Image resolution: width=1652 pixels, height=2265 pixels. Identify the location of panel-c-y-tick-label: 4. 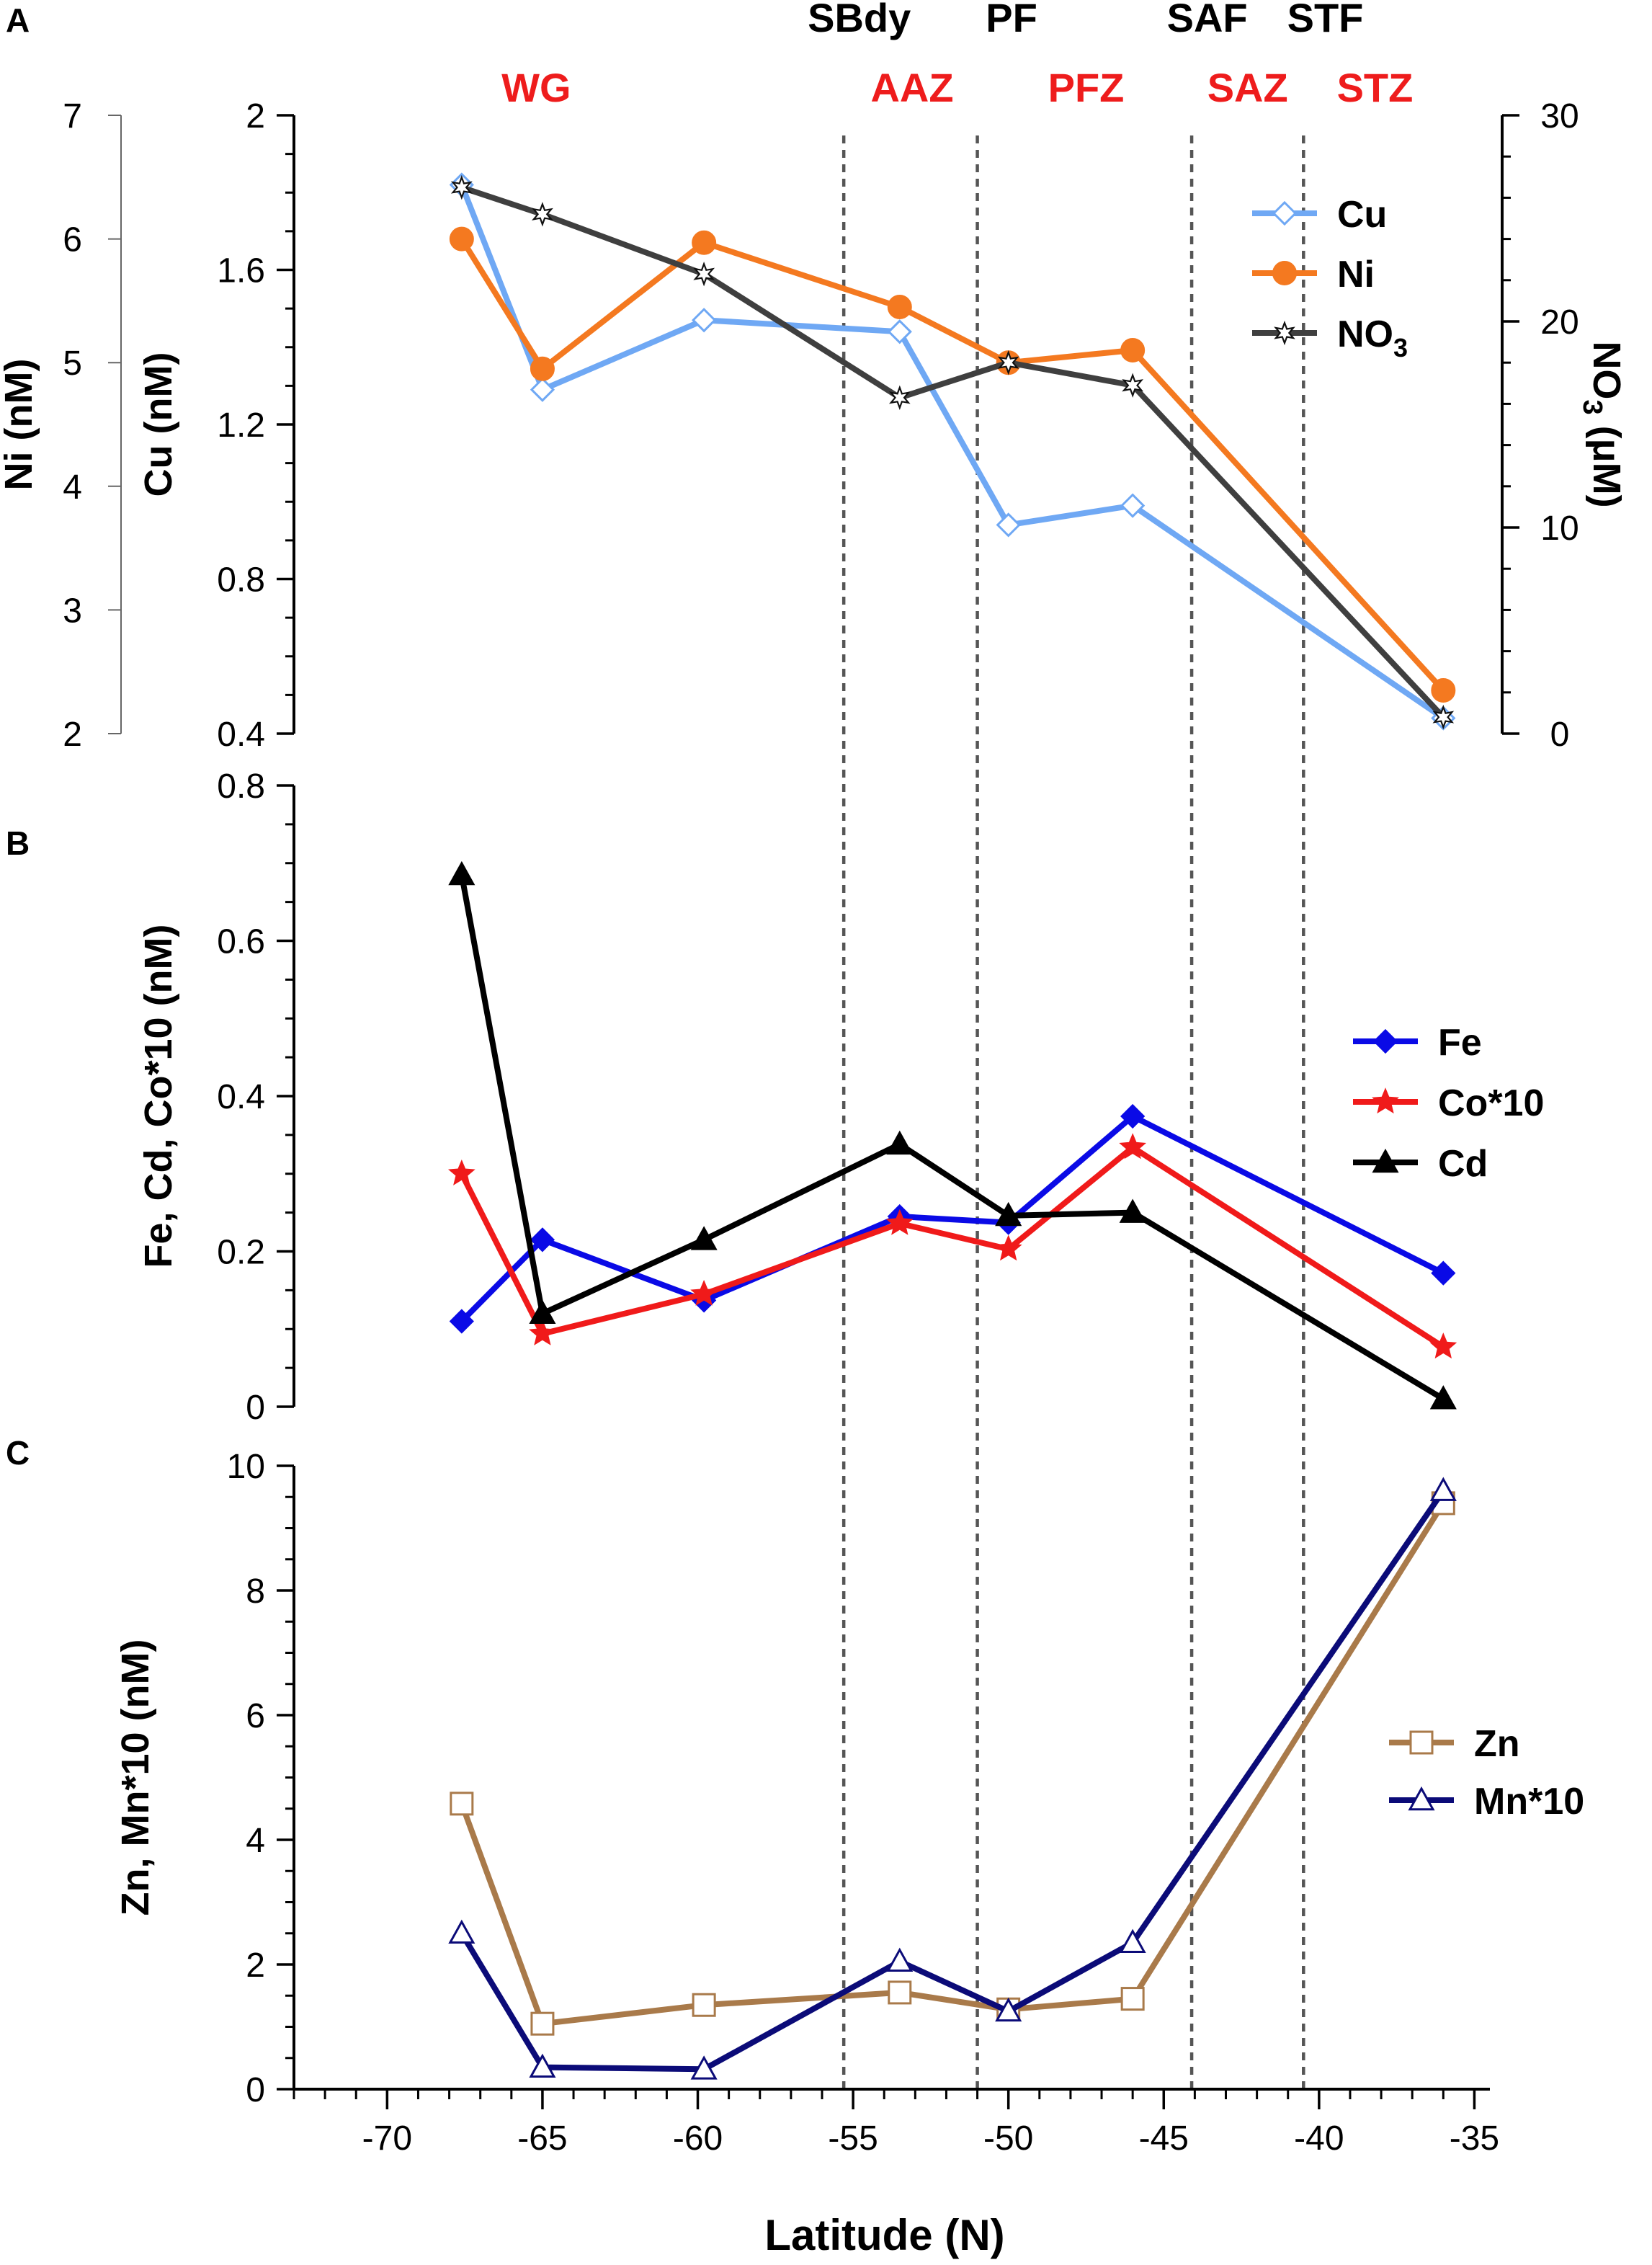
(255, 1841).